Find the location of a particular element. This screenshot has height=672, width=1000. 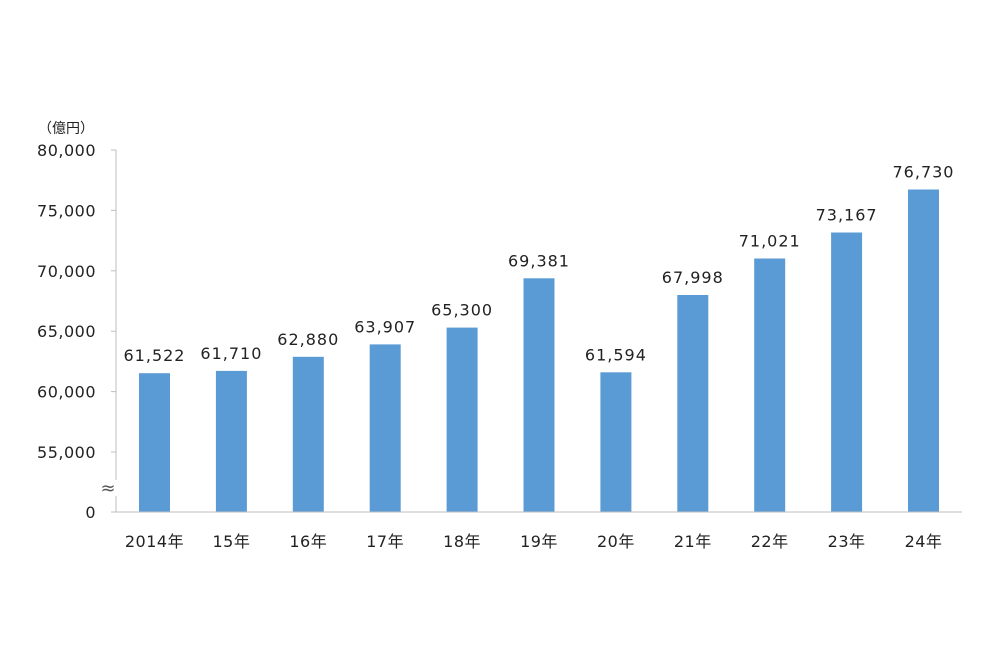

data-label: 76,730 is located at coordinates (924, 172).